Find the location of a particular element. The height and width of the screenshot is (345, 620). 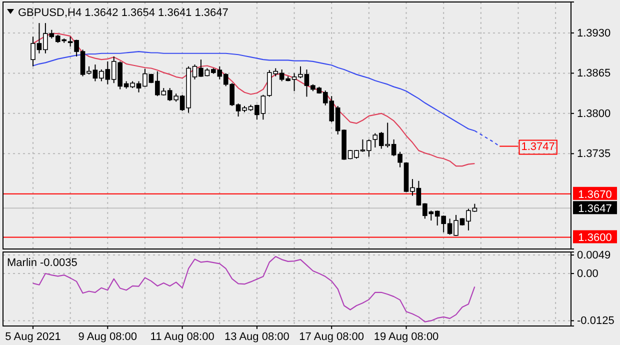

x-tick-label: 5 Aug 2021 is located at coordinates (33, 336).